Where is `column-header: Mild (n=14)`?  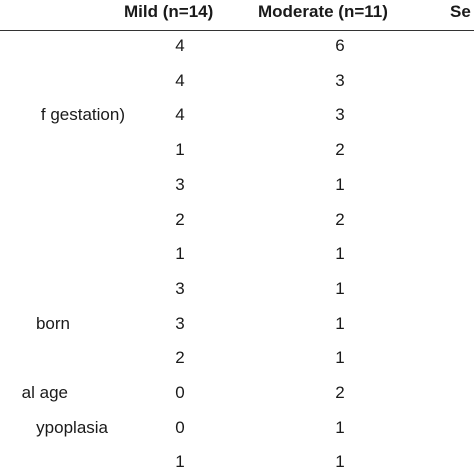 column-header: Mild (n=14) is located at coordinates (169, 11).